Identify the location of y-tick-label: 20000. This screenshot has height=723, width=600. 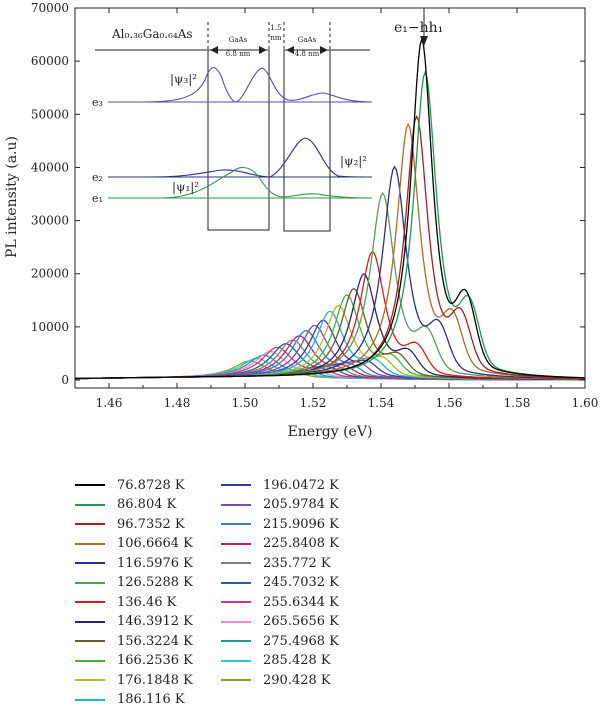
(50, 274).